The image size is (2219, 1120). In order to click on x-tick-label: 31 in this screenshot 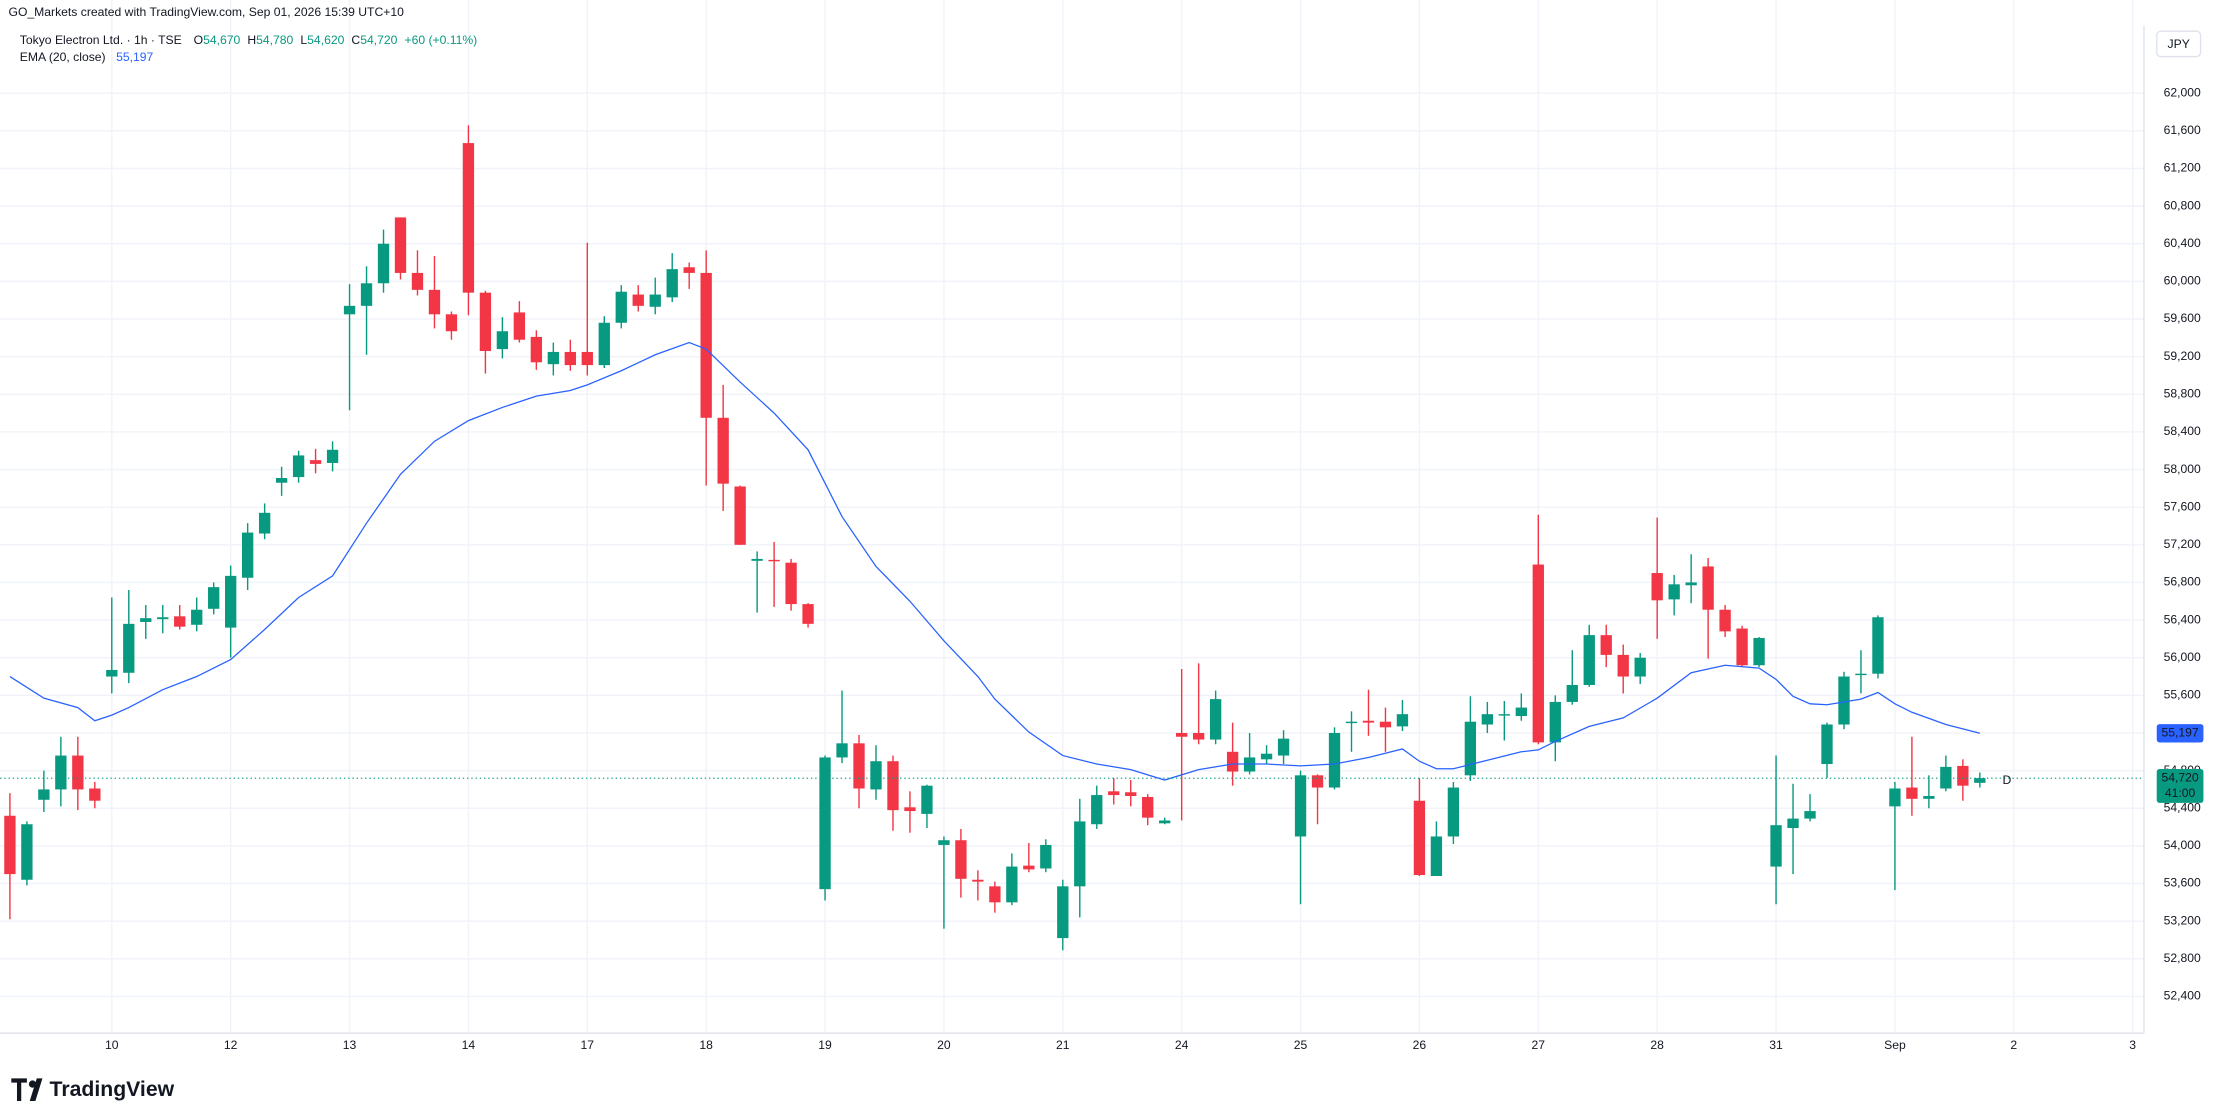, I will do `click(1776, 1045)`.